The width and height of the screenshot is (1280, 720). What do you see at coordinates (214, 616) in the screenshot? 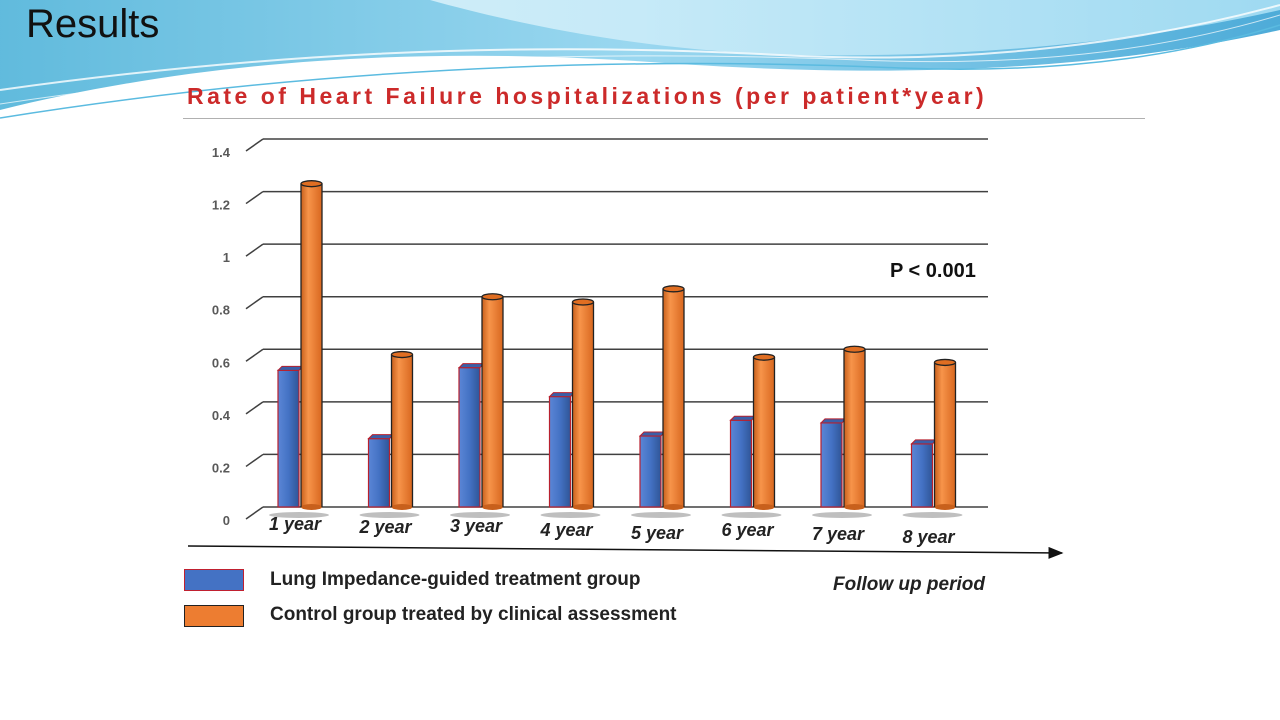
I see `legend-swatch-control` at bounding box center [214, 616].